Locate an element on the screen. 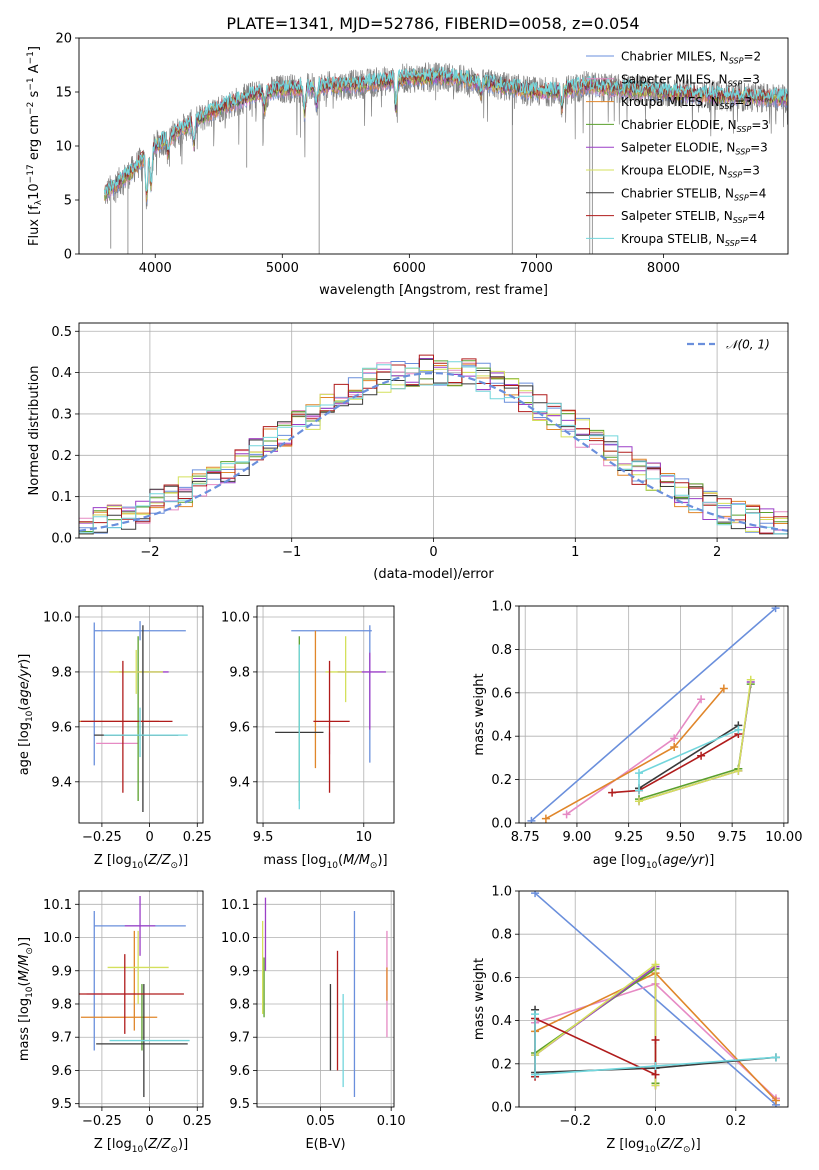  legend-label: Kroupa STELIB, NSSP=4 is located at coordinates (689, 240).